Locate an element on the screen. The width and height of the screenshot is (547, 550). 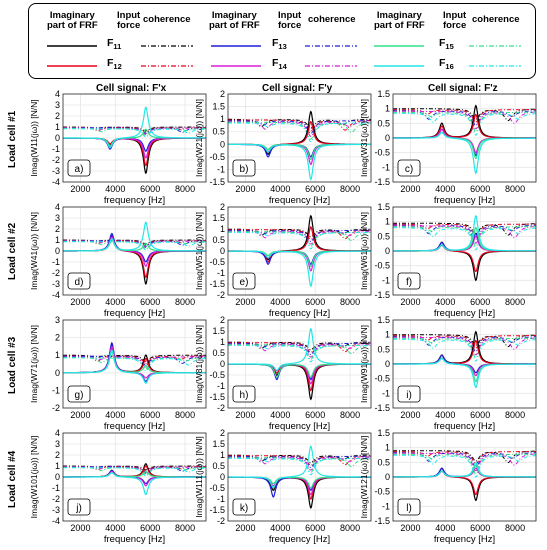
panel-tag-label: k) is located at coordinates (244, 508).